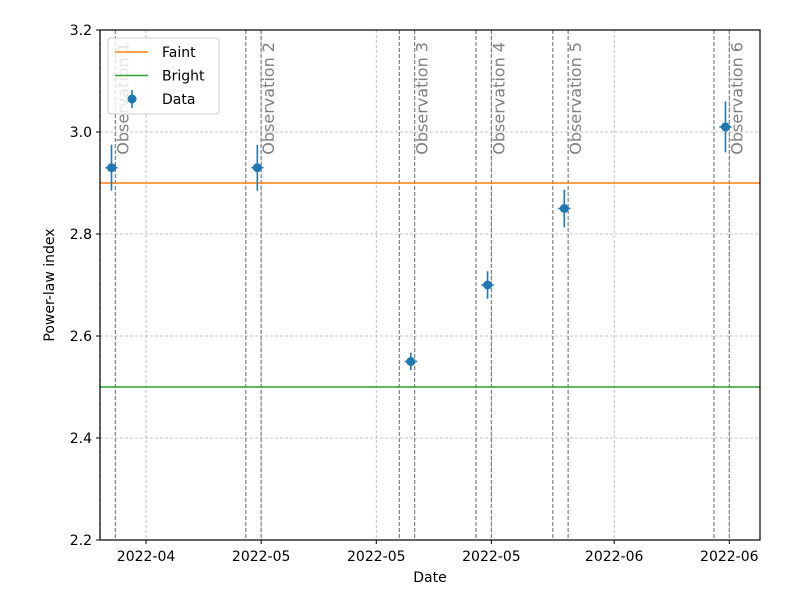 The image size is (800, 600). Describe the element at coordinates (132, 99) in the screenshot. I see `legend-swatch-marker` at that location.